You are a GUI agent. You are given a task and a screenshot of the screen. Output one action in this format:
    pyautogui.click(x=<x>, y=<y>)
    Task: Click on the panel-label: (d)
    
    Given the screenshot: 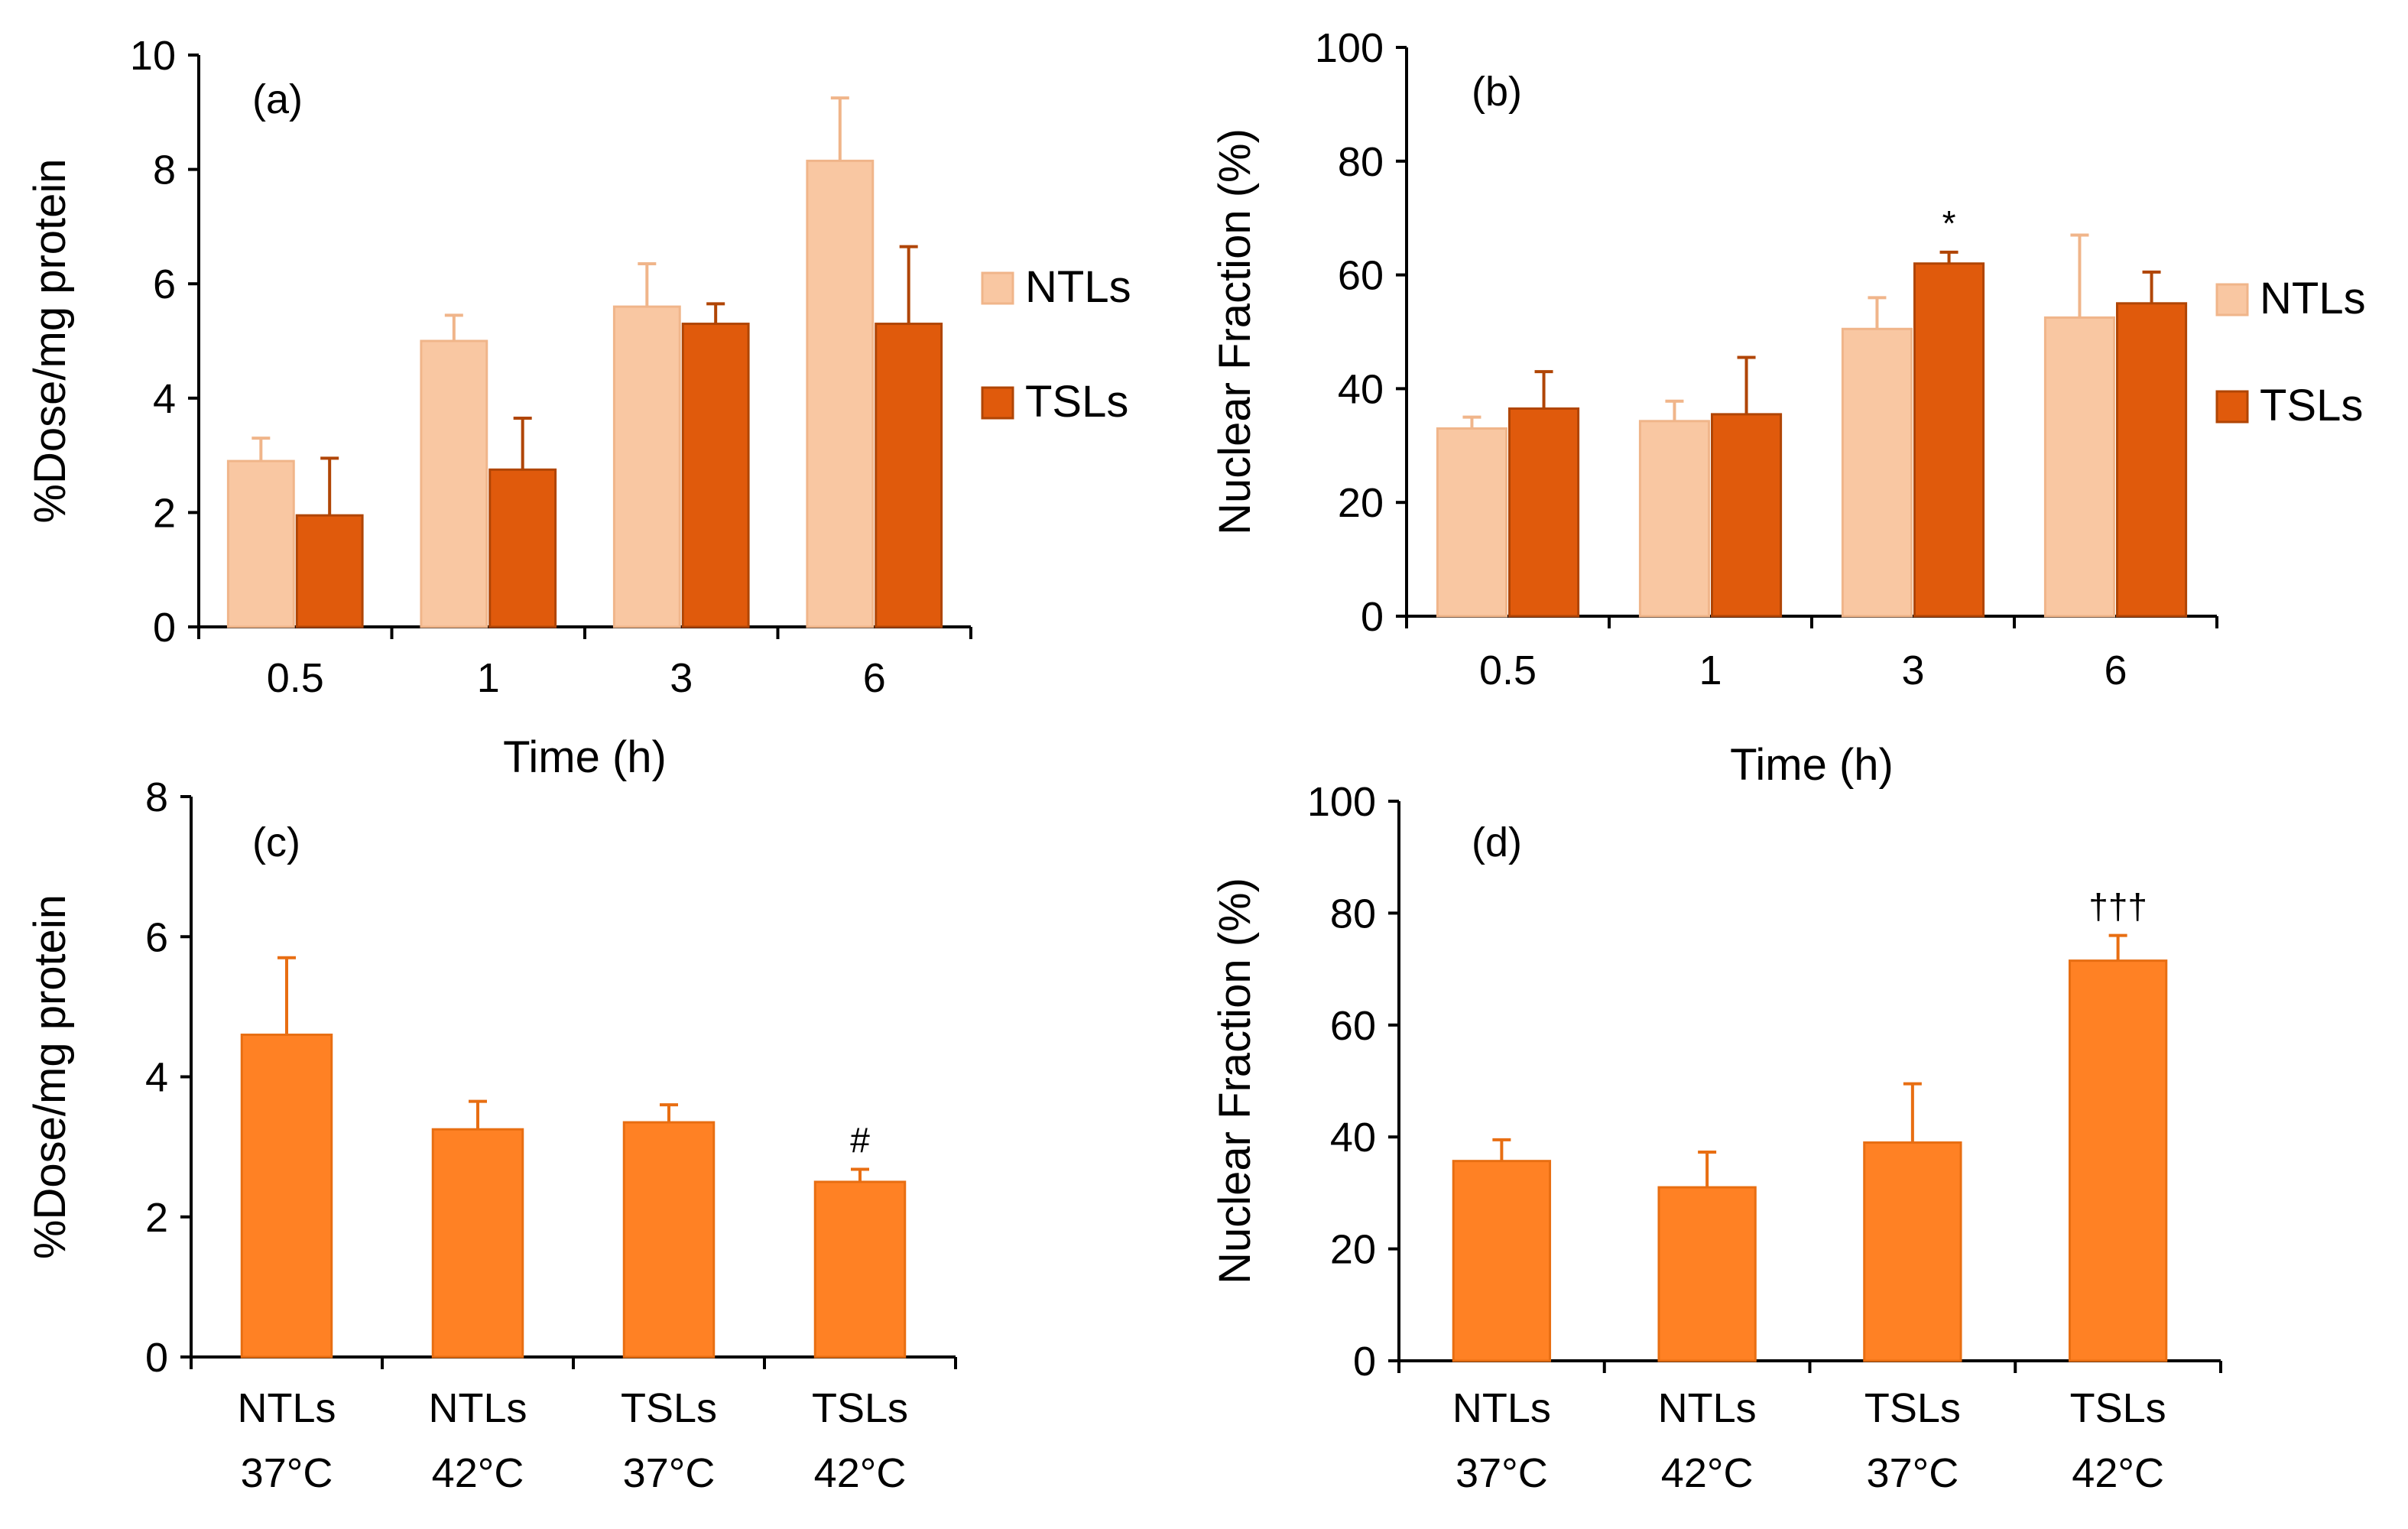 What is the action you would take?
    pyautogui.click(x=1497, y=842)
    